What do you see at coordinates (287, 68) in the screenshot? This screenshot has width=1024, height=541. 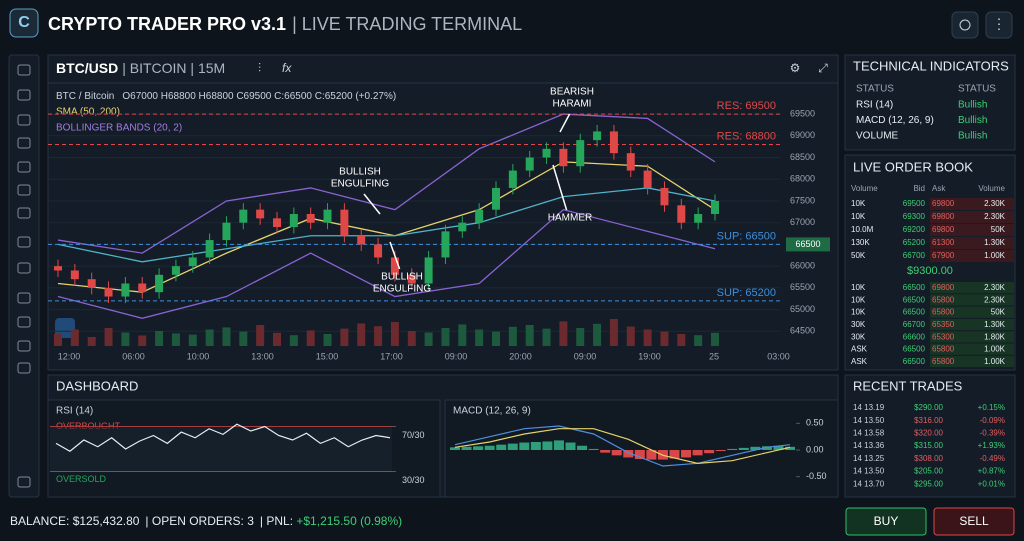 I see `fx-icon: fx` at bounding box center [287, 68].